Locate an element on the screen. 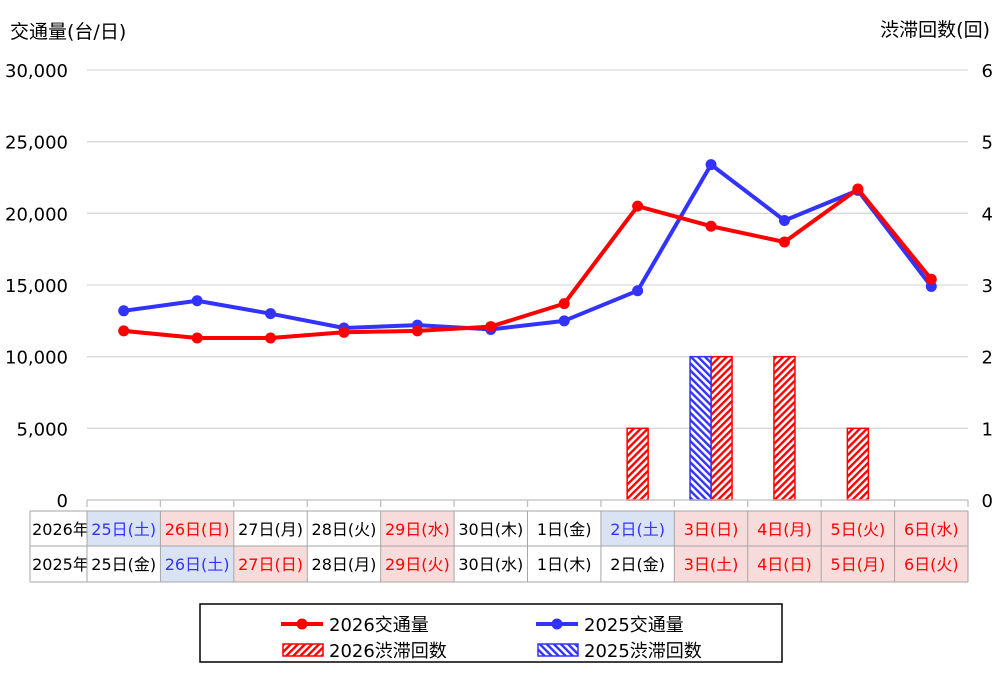 The image size is (1002, 698). y-right-tick-label: 4 is located at coordinates (987, 214).